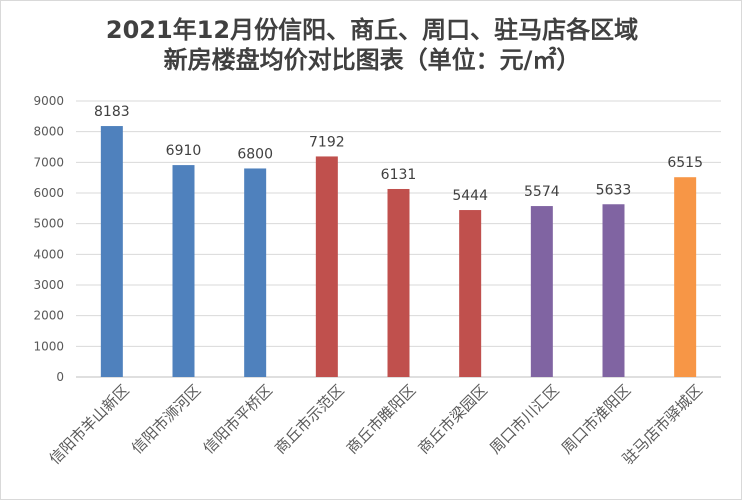 The width and height of the screenshot is (742, 501). I want to click on data-label: 6131, so click(399, 175).